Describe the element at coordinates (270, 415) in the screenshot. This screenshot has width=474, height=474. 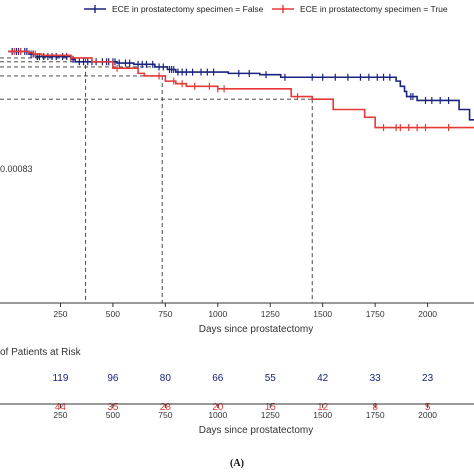
I see `risk-x-axis-tick-label-4: 1250` at that location.